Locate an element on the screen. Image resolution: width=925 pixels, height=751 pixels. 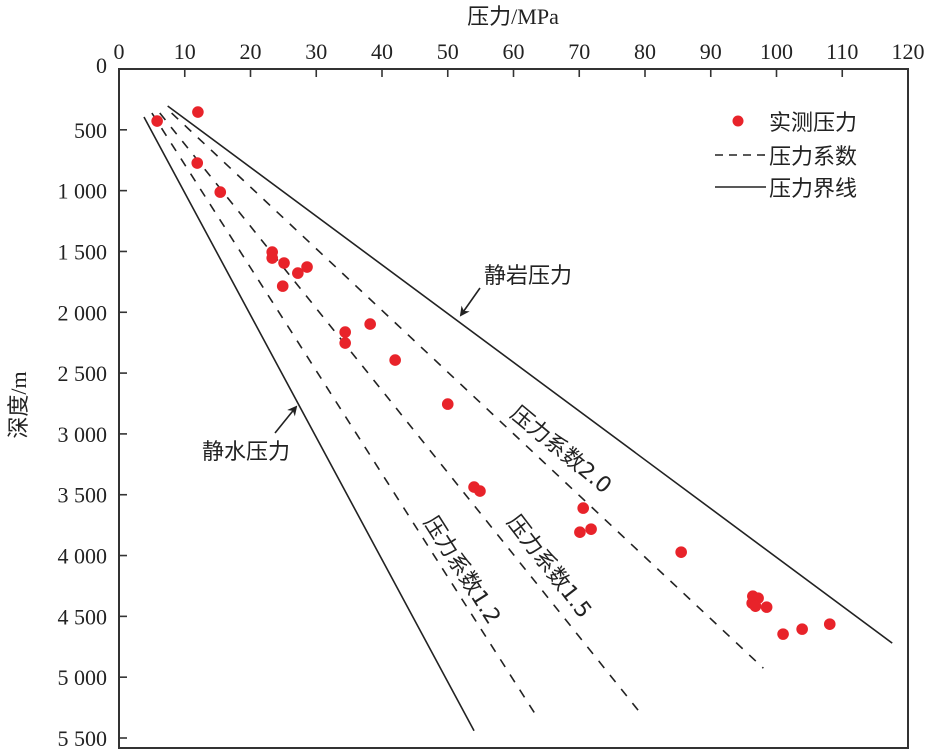
label-hydrostatic-pressure: 静水压力 is located at coordinates (246, 452).